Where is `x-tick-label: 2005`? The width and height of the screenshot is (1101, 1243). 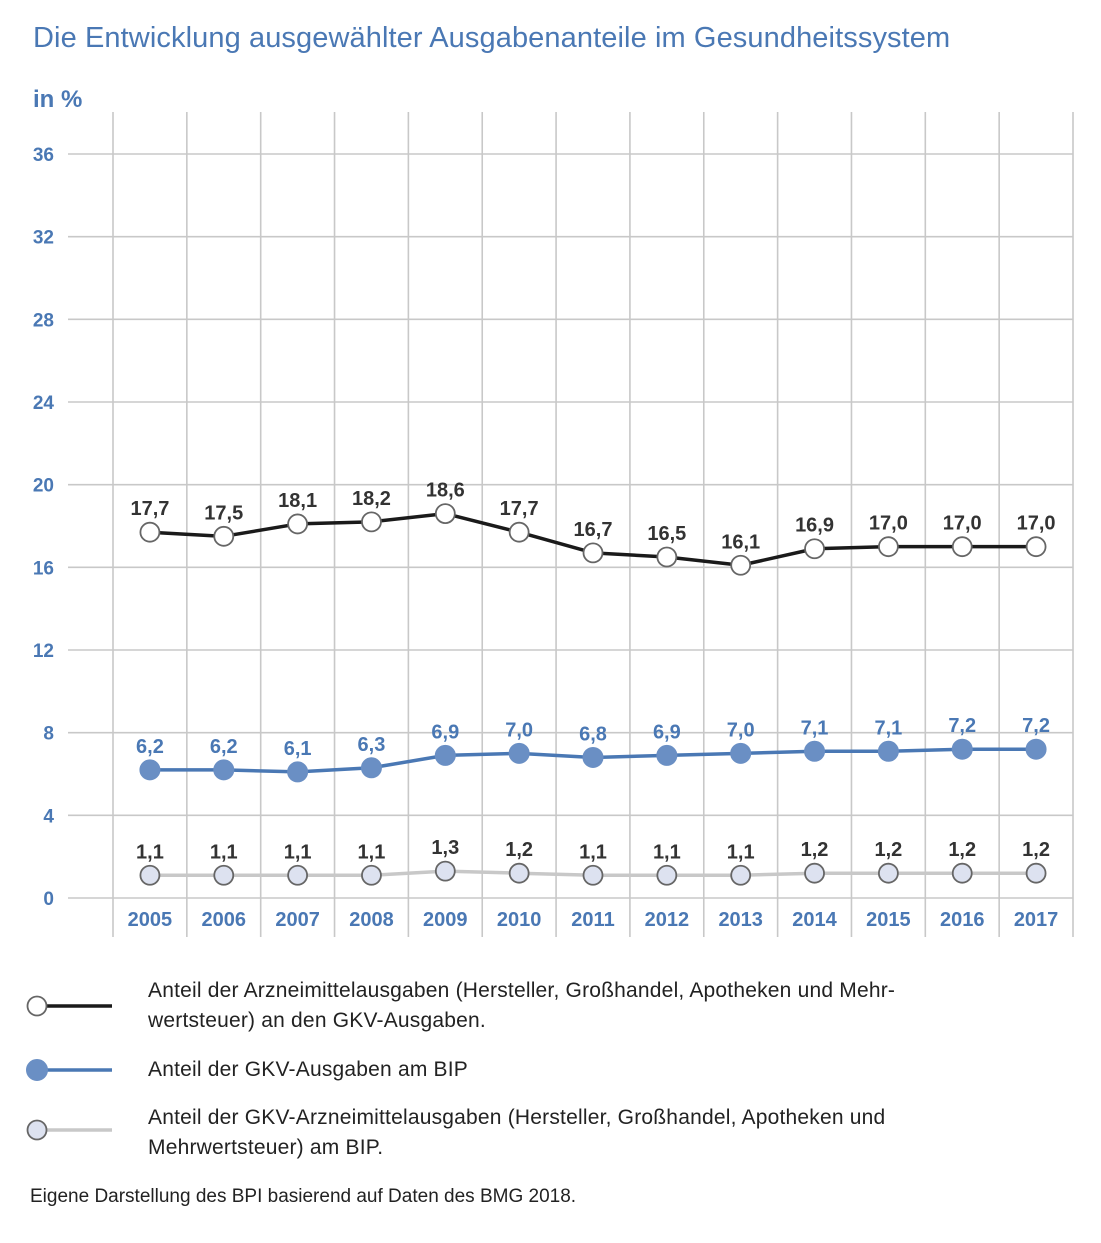 x-tick-label: 2005 is located at coordinates (150, 920).